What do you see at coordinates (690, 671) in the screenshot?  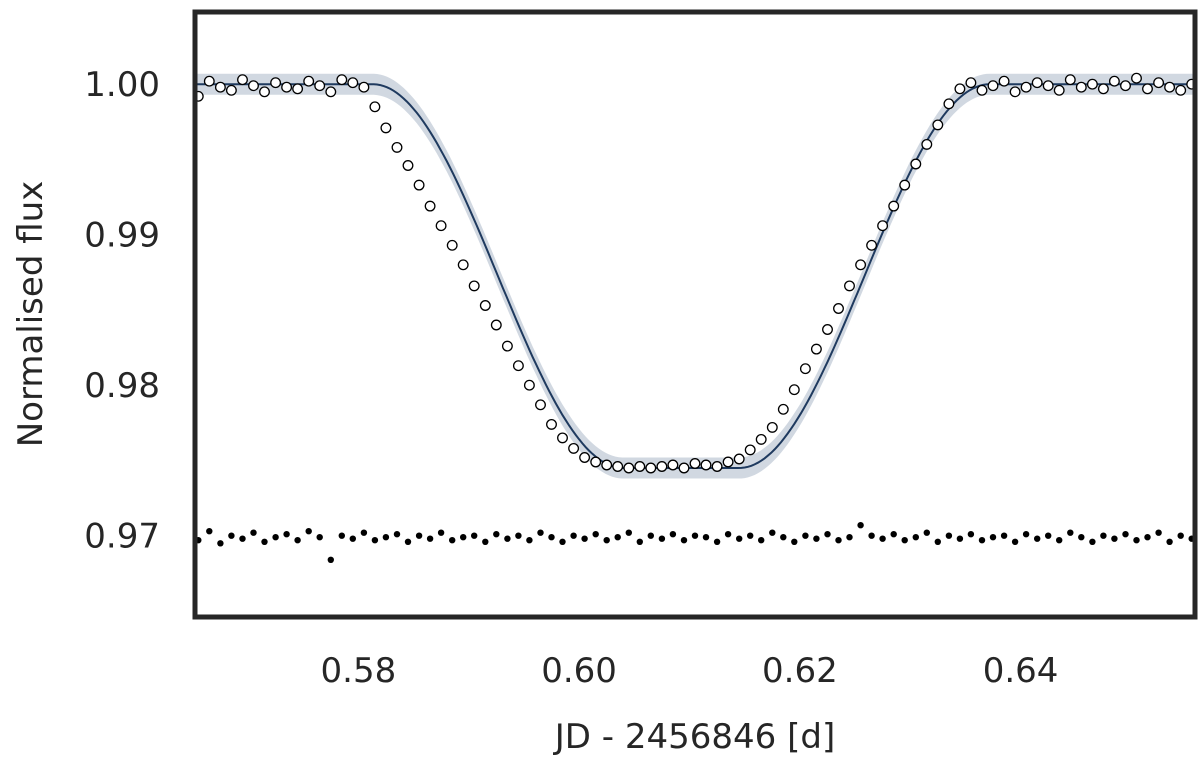 I see `x-tick-labels: 0.58 0.60 0.62 0.64` at bounding box center [690, 671].